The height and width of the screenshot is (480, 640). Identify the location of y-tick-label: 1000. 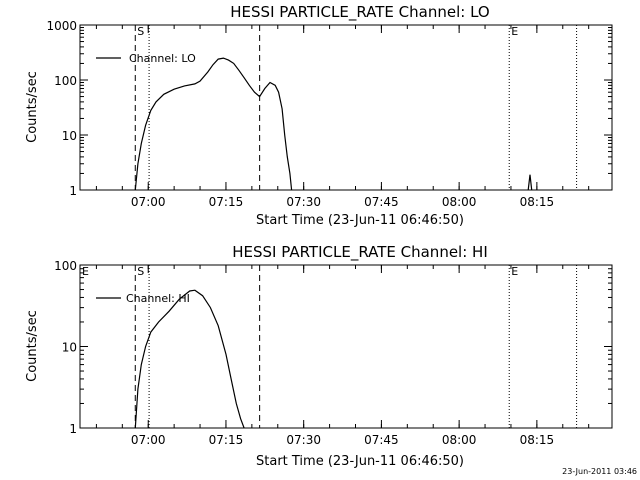
(61, 26).